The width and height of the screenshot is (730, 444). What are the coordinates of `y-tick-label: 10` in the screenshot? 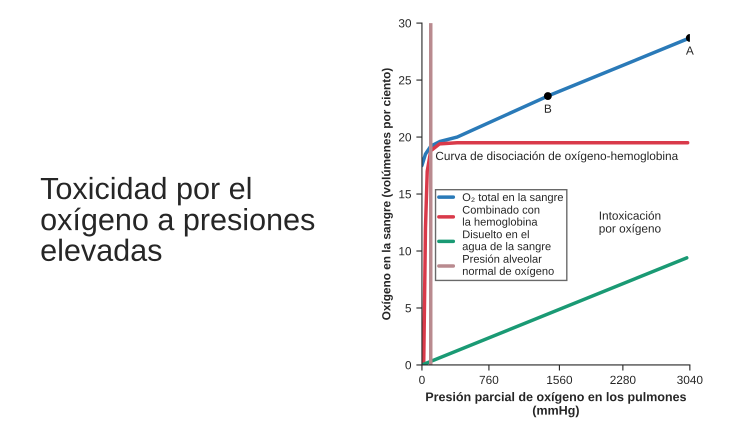 It's located at (405, 251).